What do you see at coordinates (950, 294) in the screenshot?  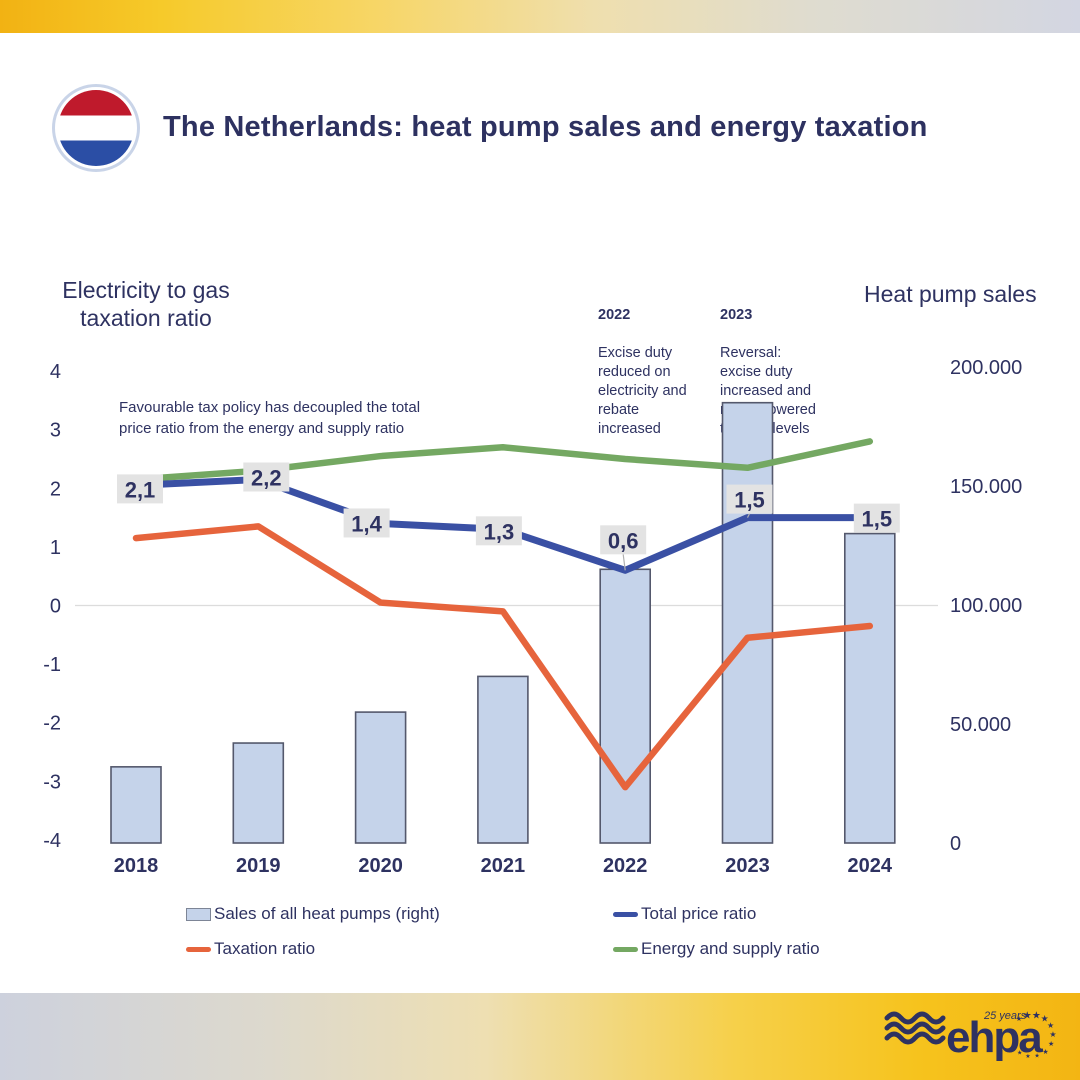 I see `right-axis-title: Heat pump sales` at bounding box center [950, 294].